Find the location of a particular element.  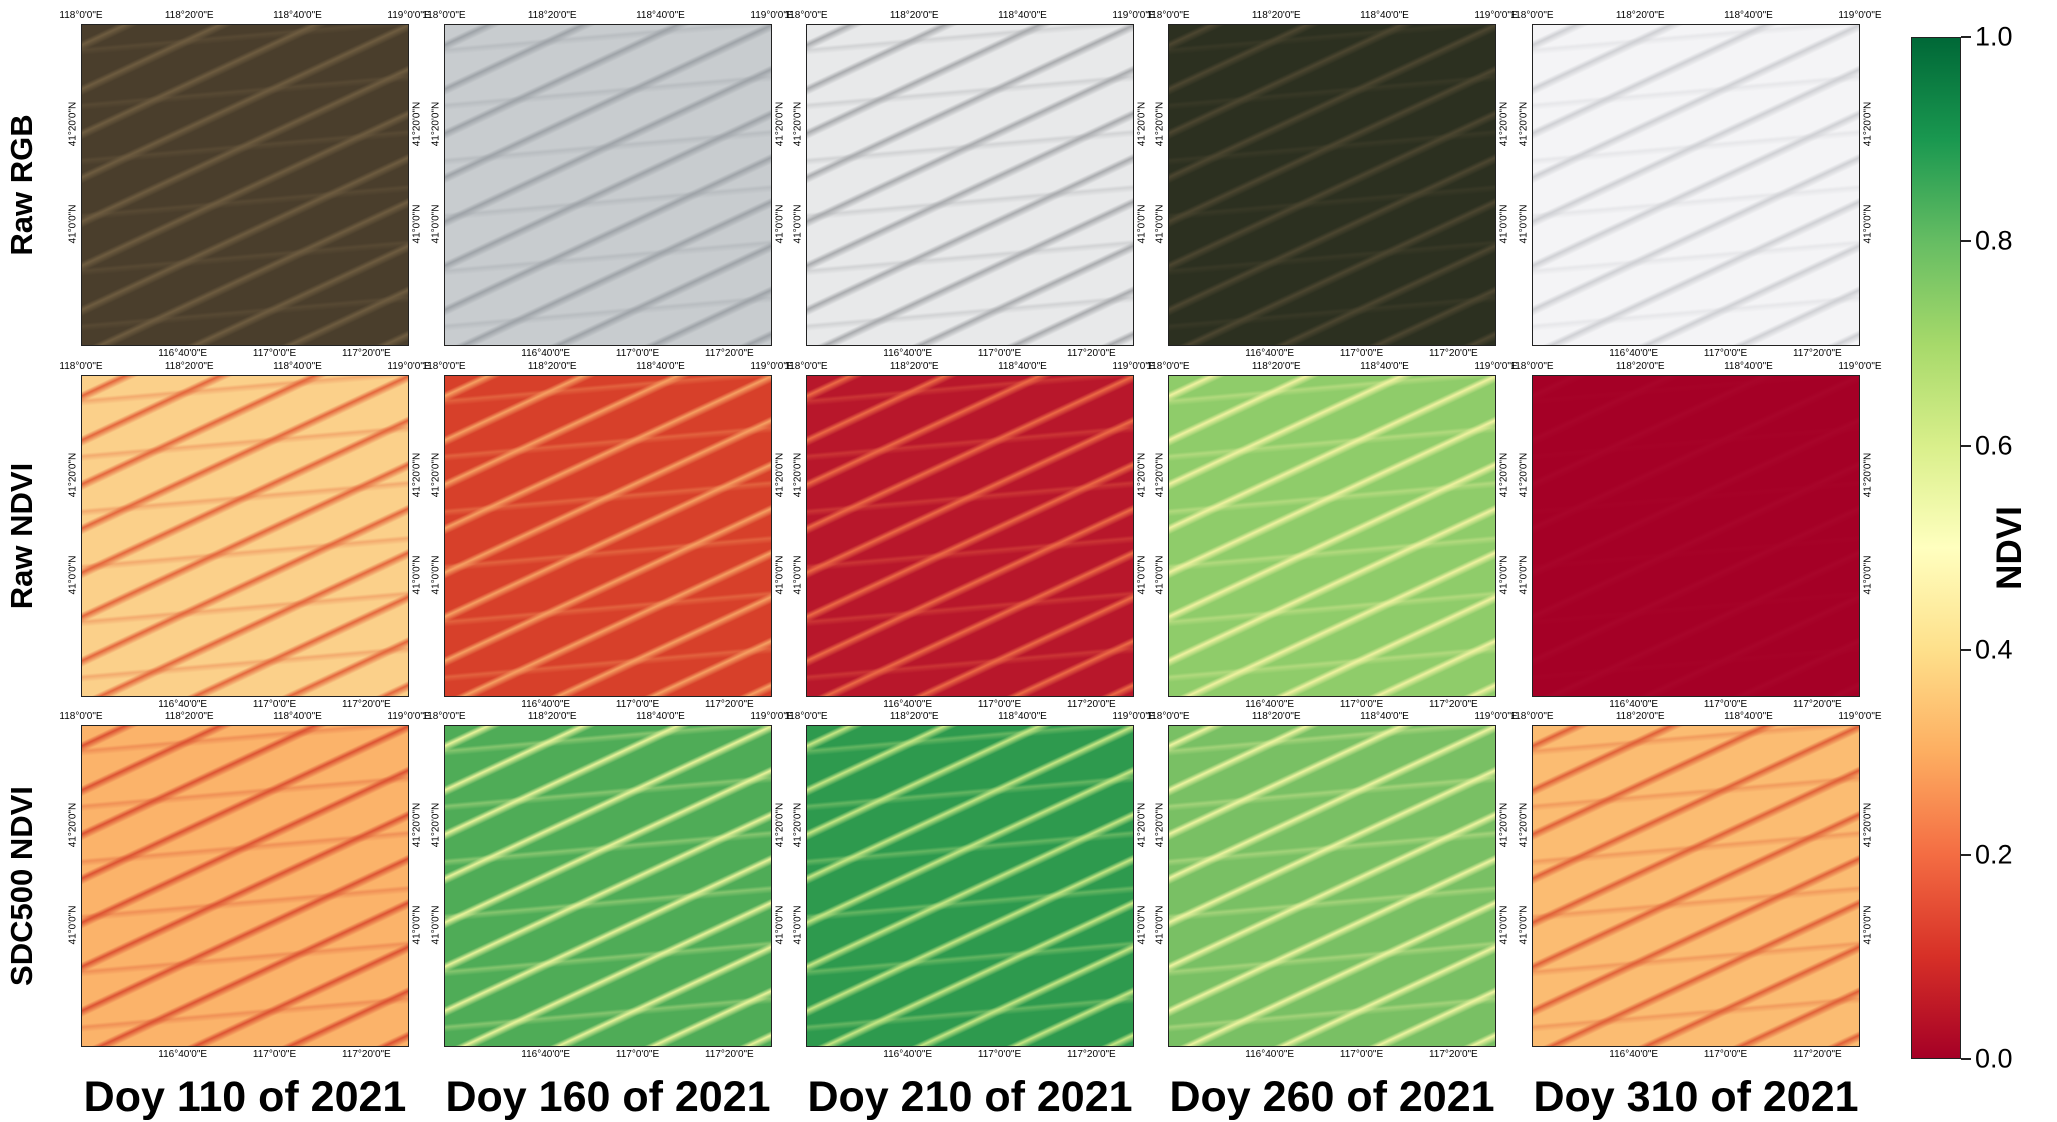

colorbar-tick-label: 1.0 is located at coordinates (1994, 36).